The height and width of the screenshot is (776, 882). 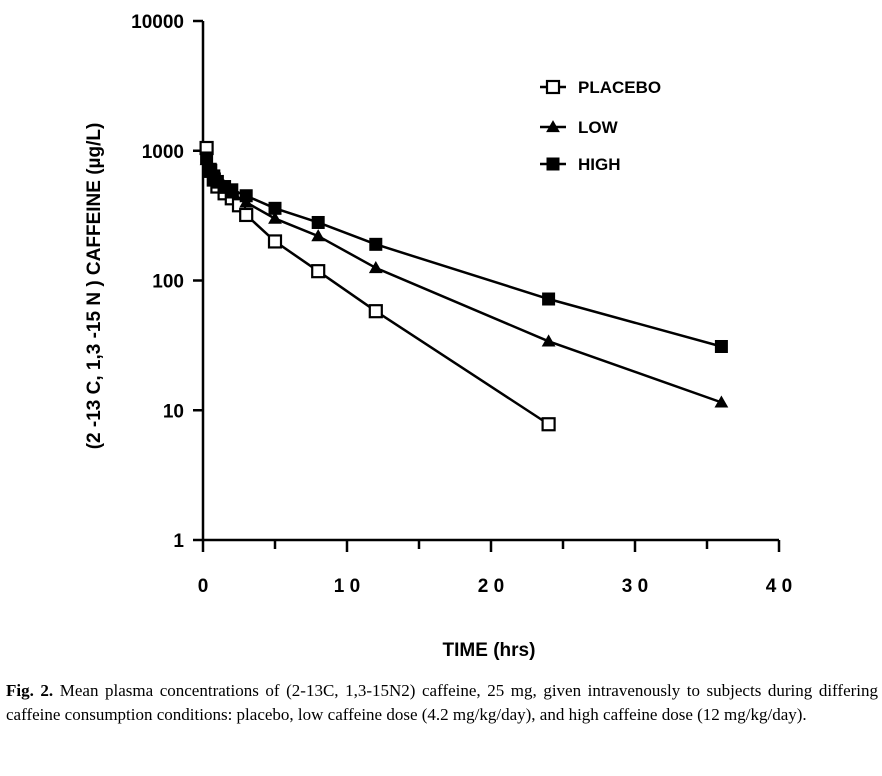 What do you see at coordinates (619, 87) in the screenshot?
I see `legend-label-placebo: PLACEBO` at bounding box center [619, 87].